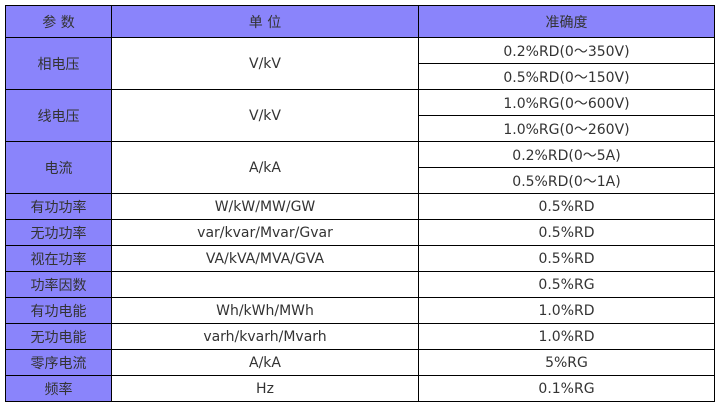 This screenshot has width=720, height=403. I want to click on header-accuracy: 准确度, so click(566, 21).